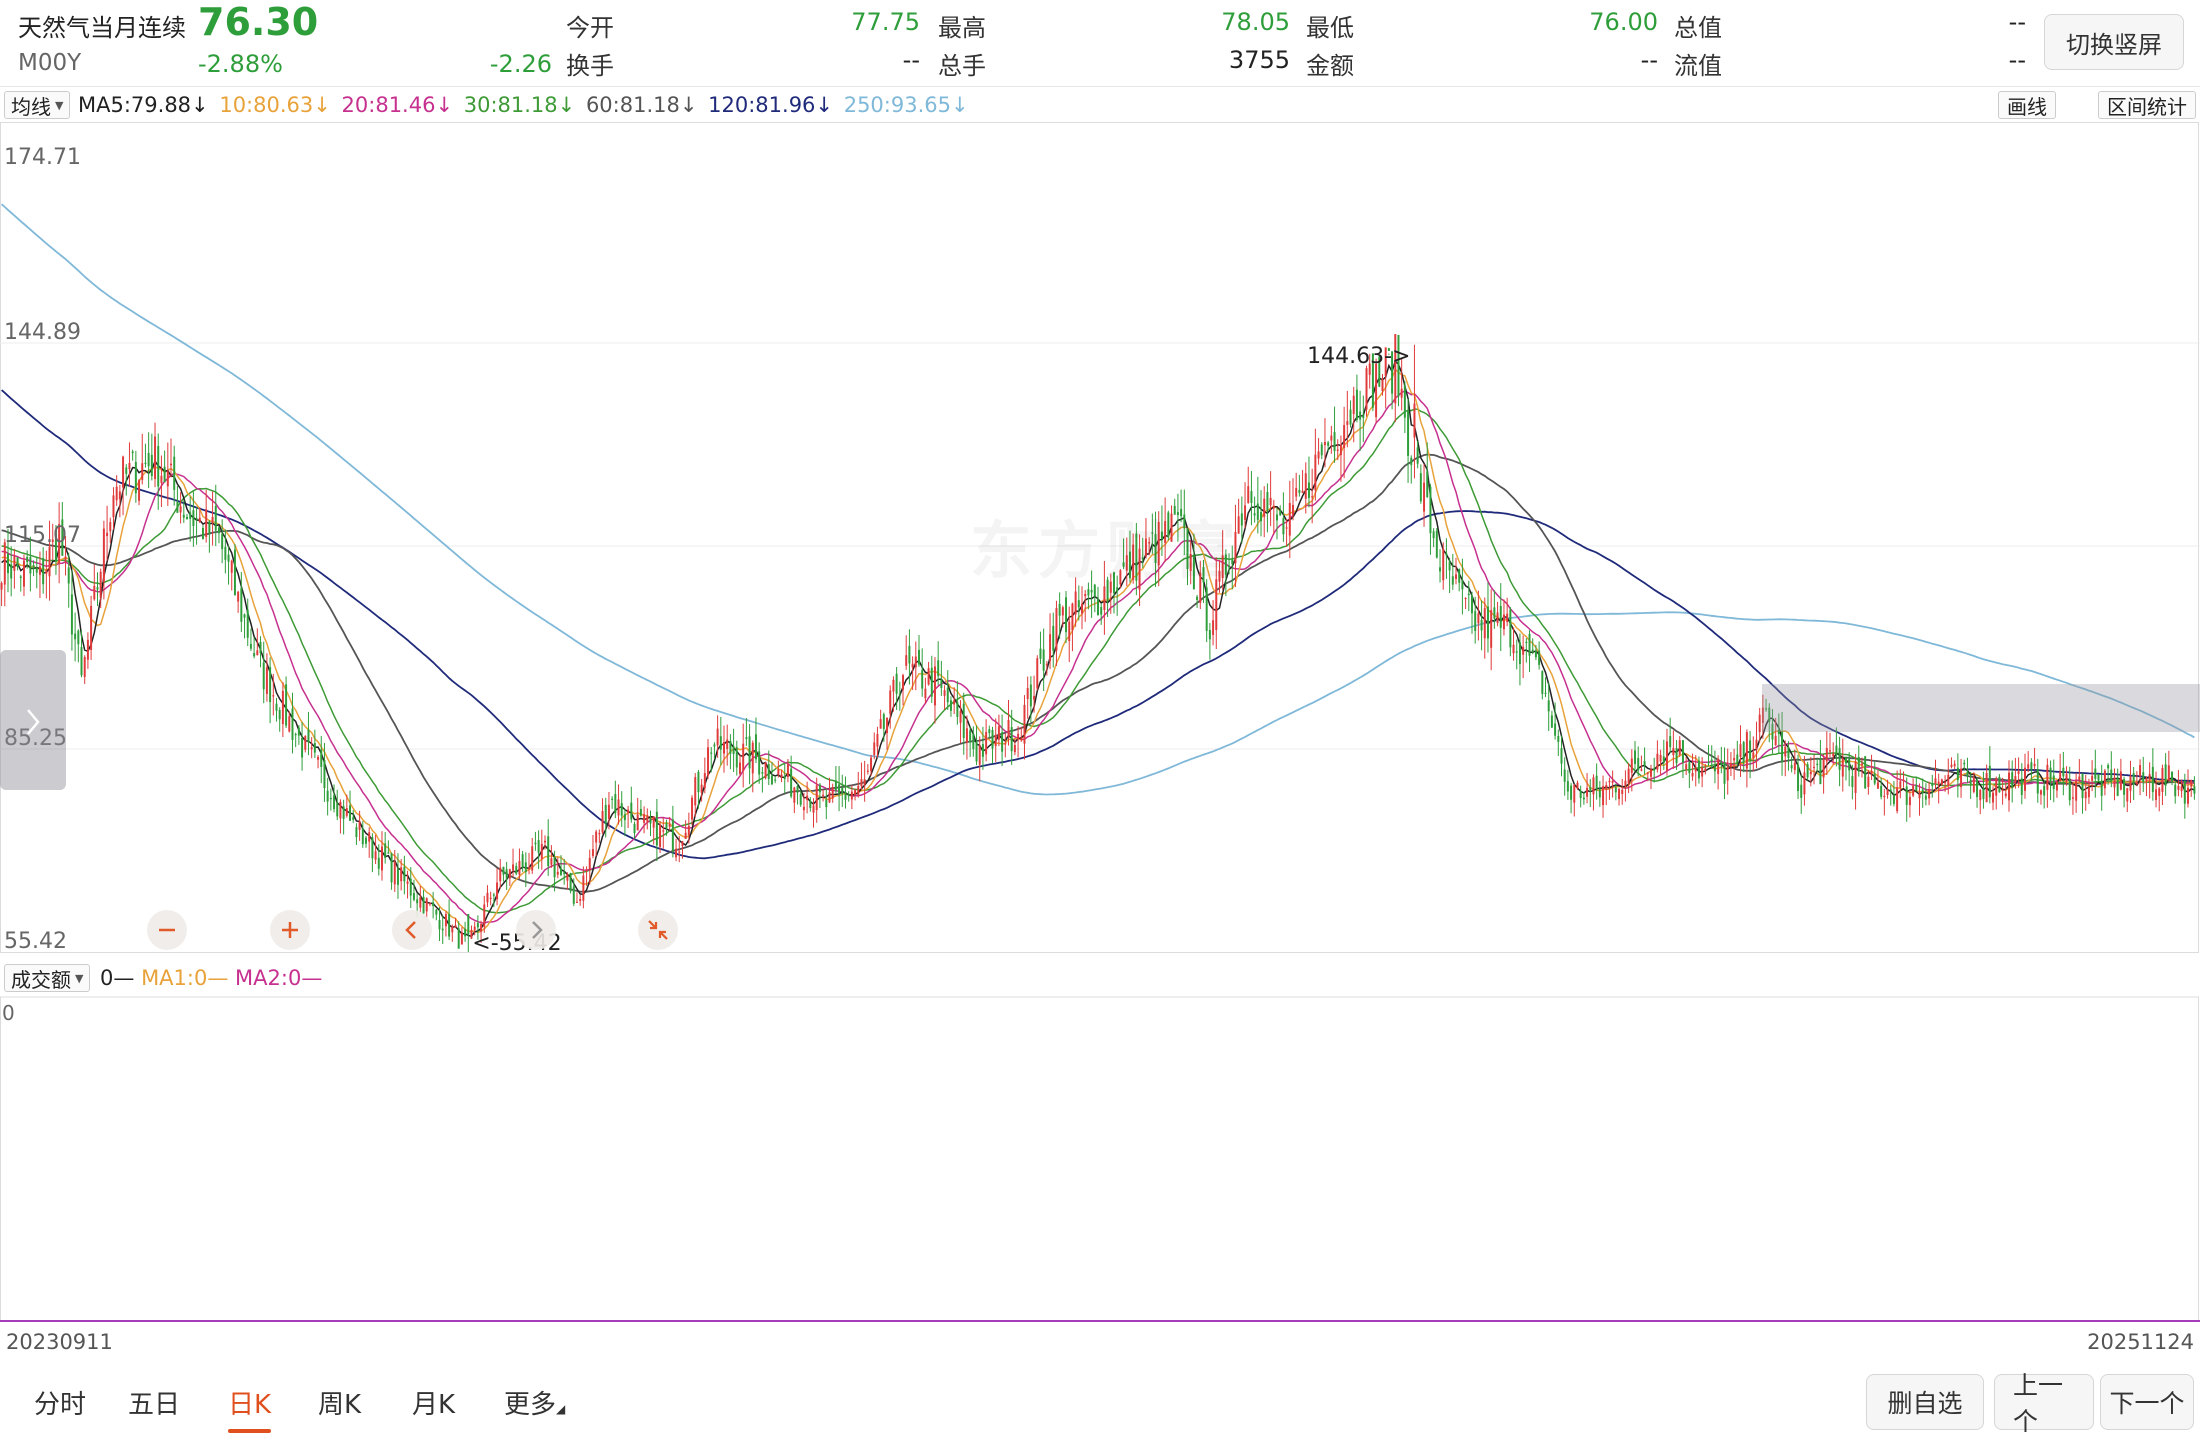 Image resolution: width=2200 pixels, height=1440 pixels. I want to click on tab-daily-k: 日K, so click(250, 1408).